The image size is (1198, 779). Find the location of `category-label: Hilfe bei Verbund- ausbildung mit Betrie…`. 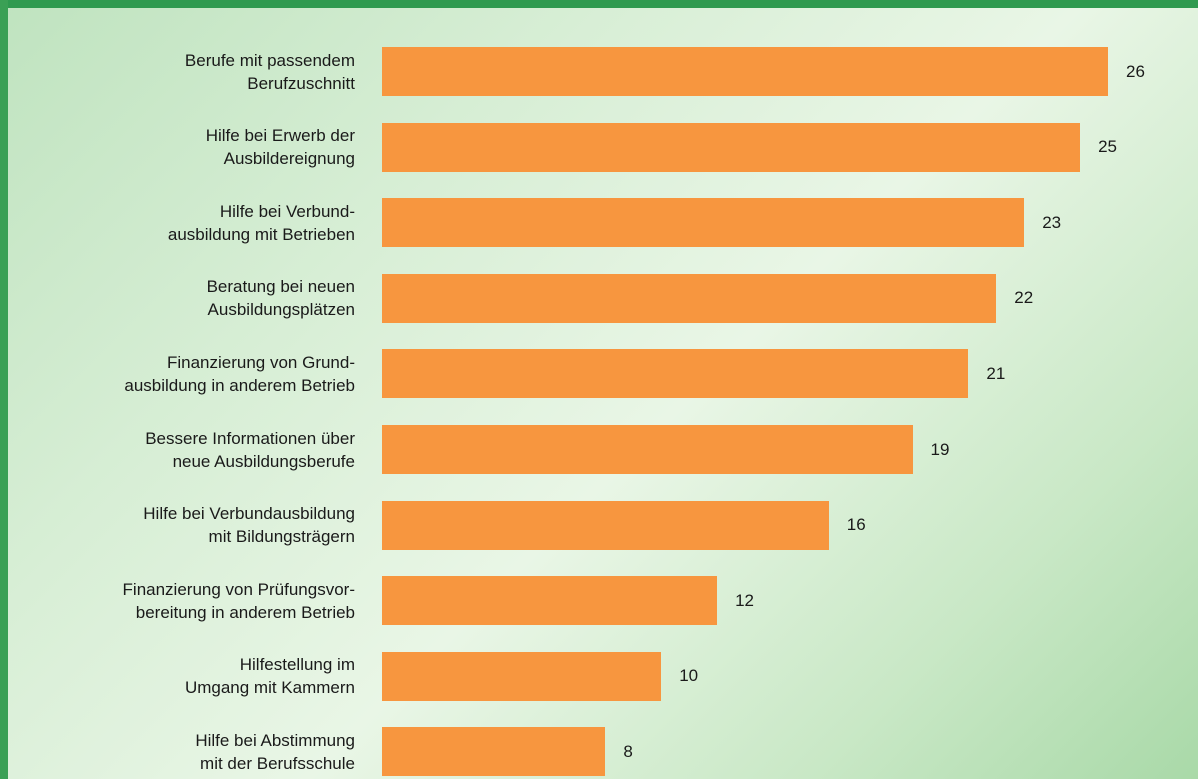

category-label: Hilfe bei Verbund- ausbildung mit Betrie… is located at coordinates (261, 222).